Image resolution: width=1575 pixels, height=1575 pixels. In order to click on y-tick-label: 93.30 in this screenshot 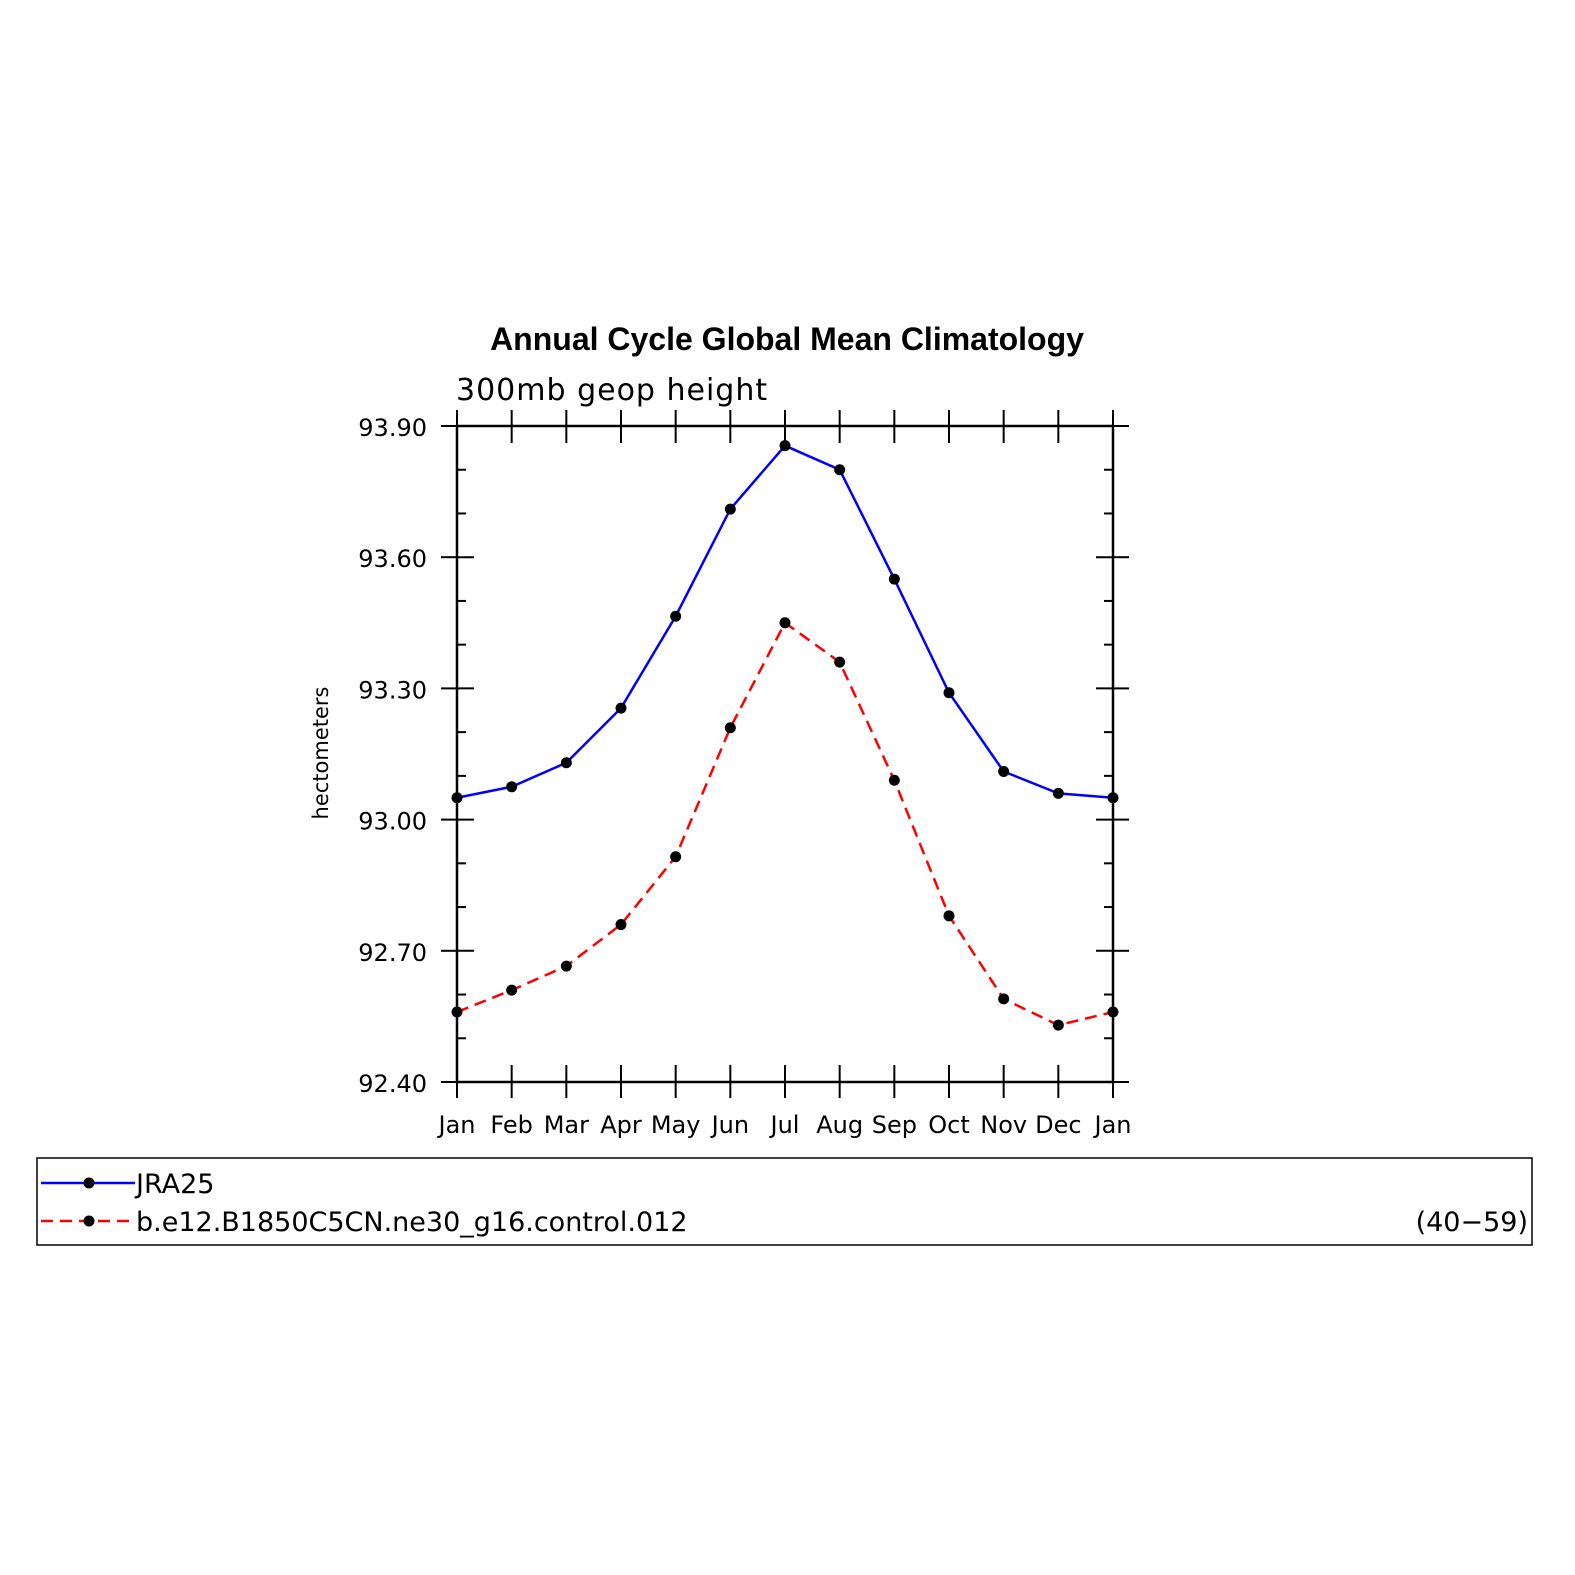, I will do `click(392, 690)`.